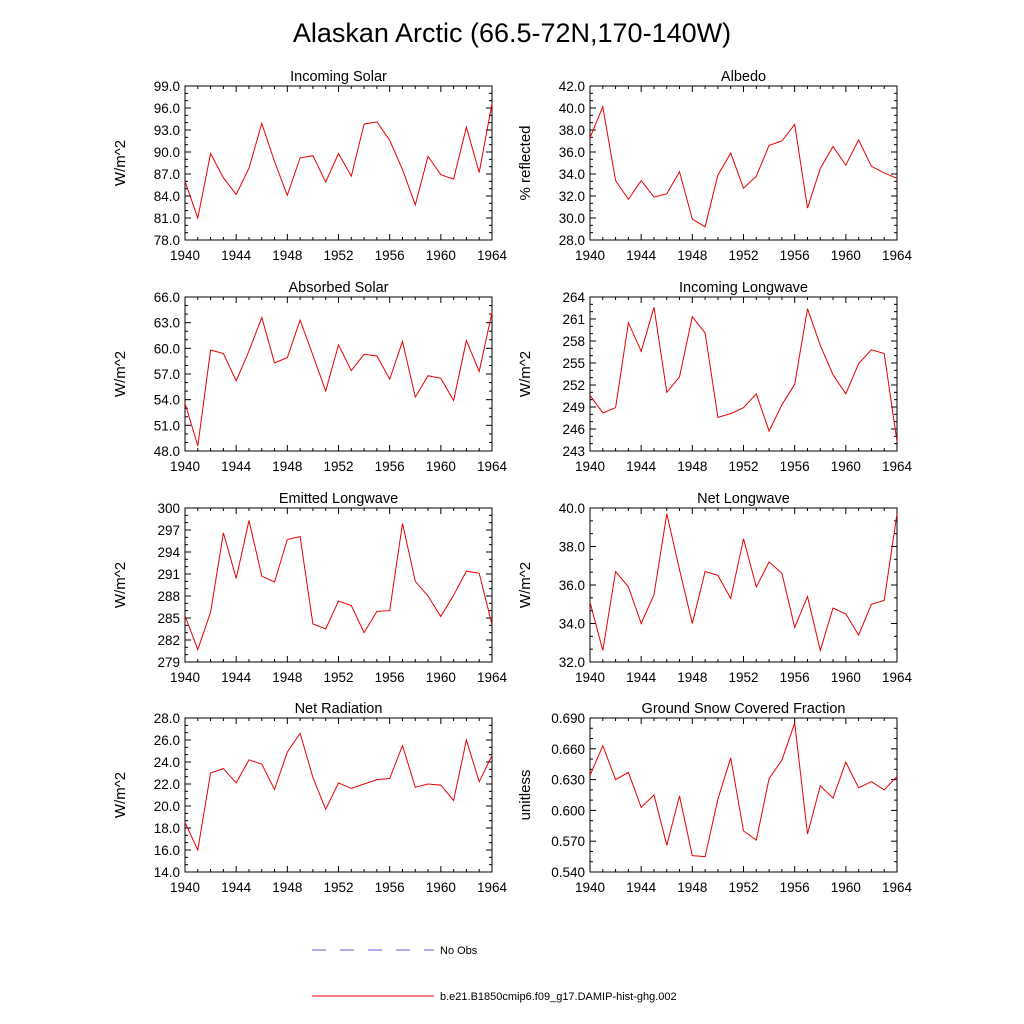  Describe the element at coordinates (573, 429) in the screenshot. I see `y-tick-label: 246` at that location.